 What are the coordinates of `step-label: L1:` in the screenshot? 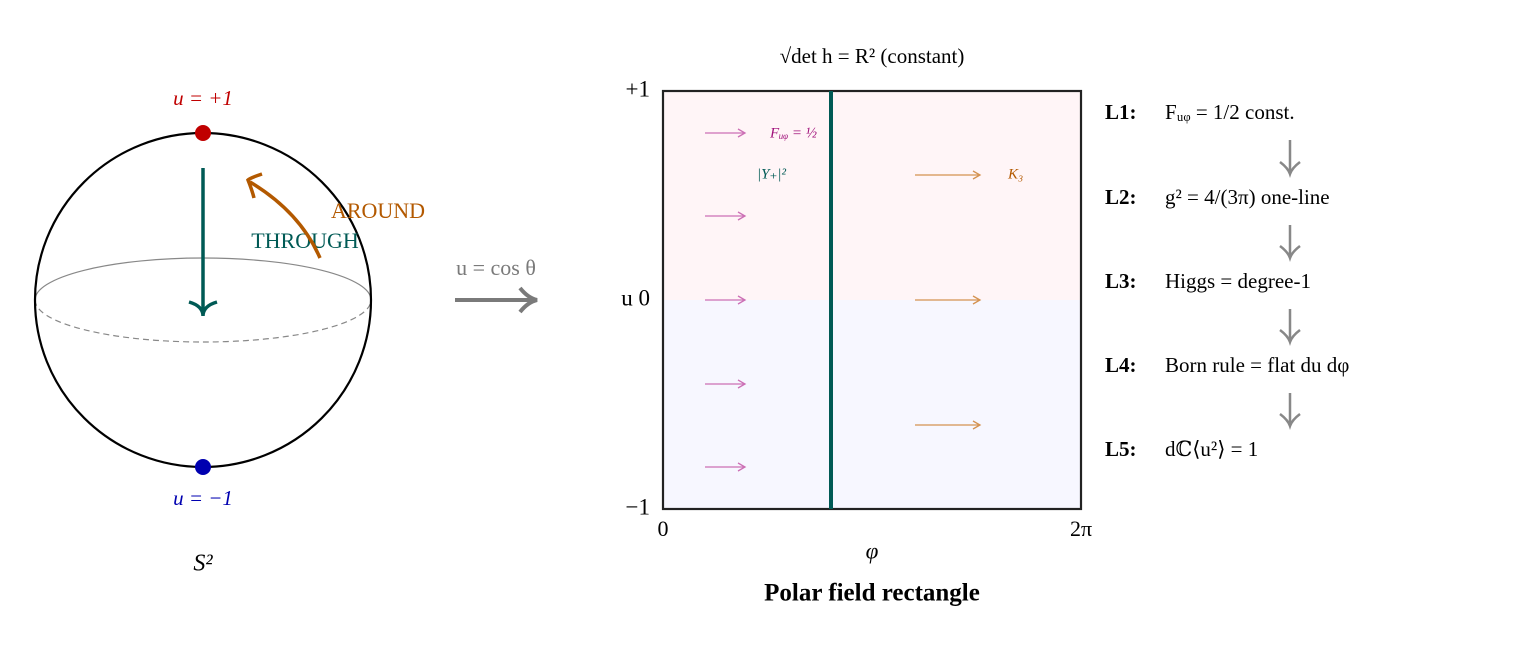 It's located at (1121, 112).